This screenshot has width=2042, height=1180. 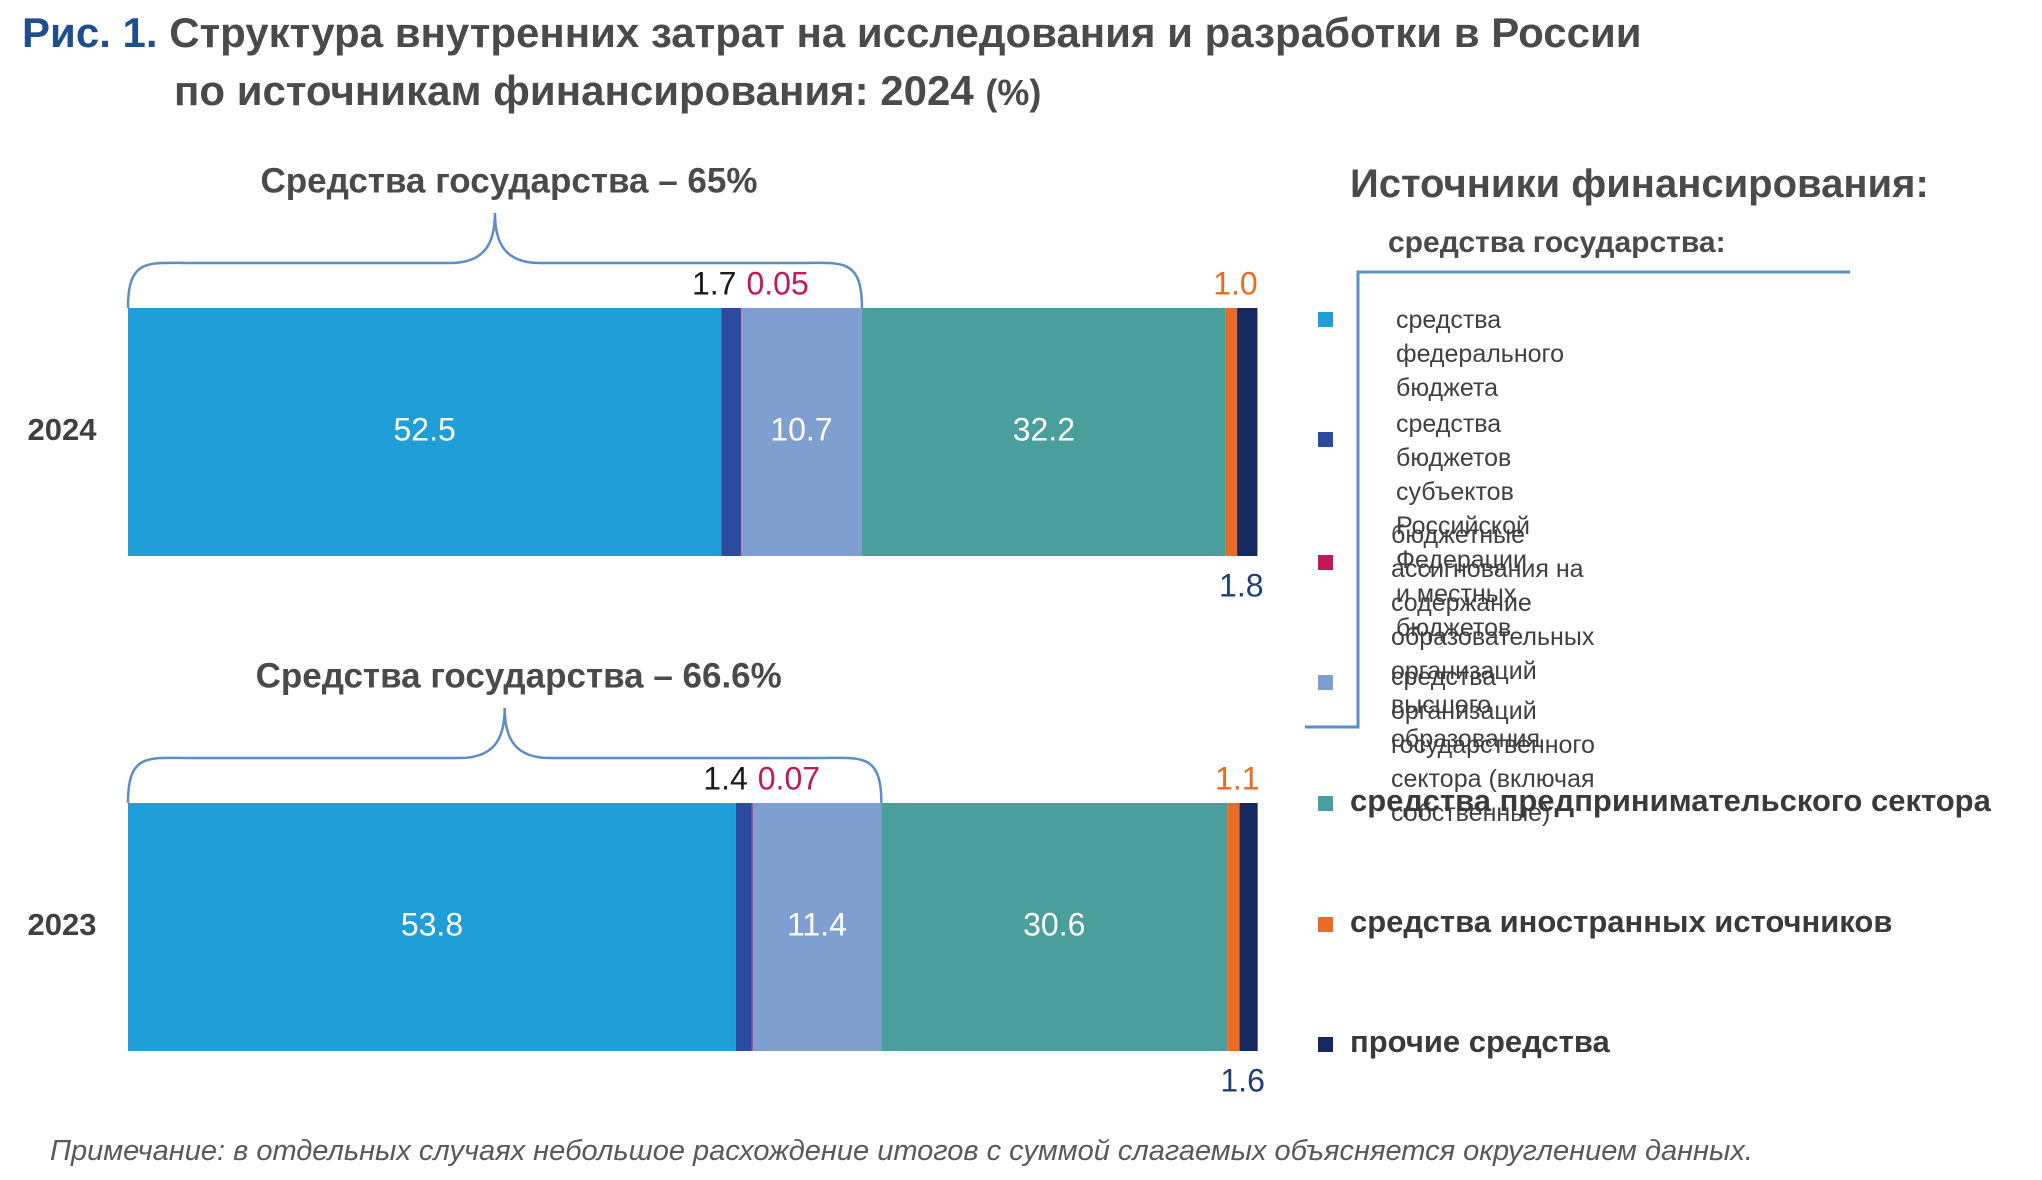 What do you see at coordinates (63, 429) in the screenshot?
I see `year-label-2024: 2024` at bounding box center [63, 429].